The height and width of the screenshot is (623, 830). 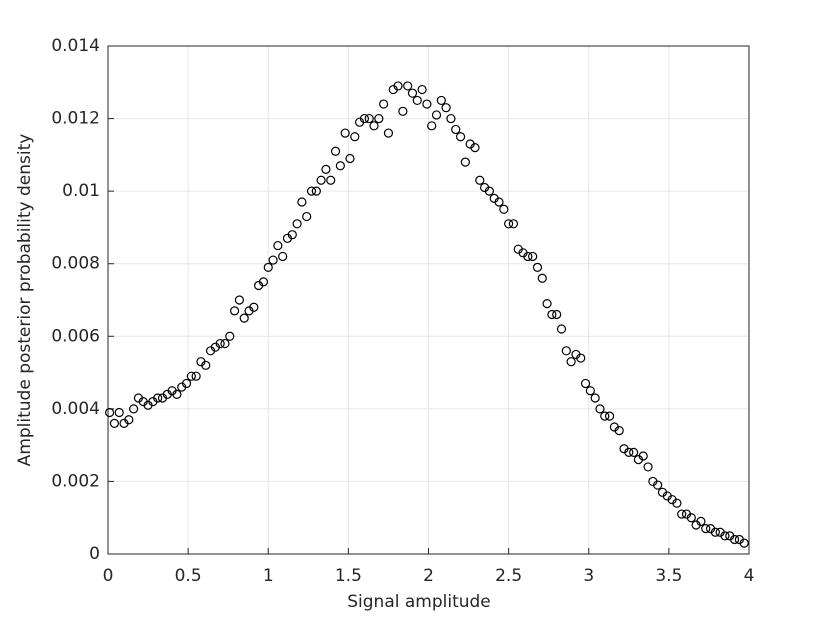 I want to click on y-tick-label: 0.002, so click(x=75, y=481).